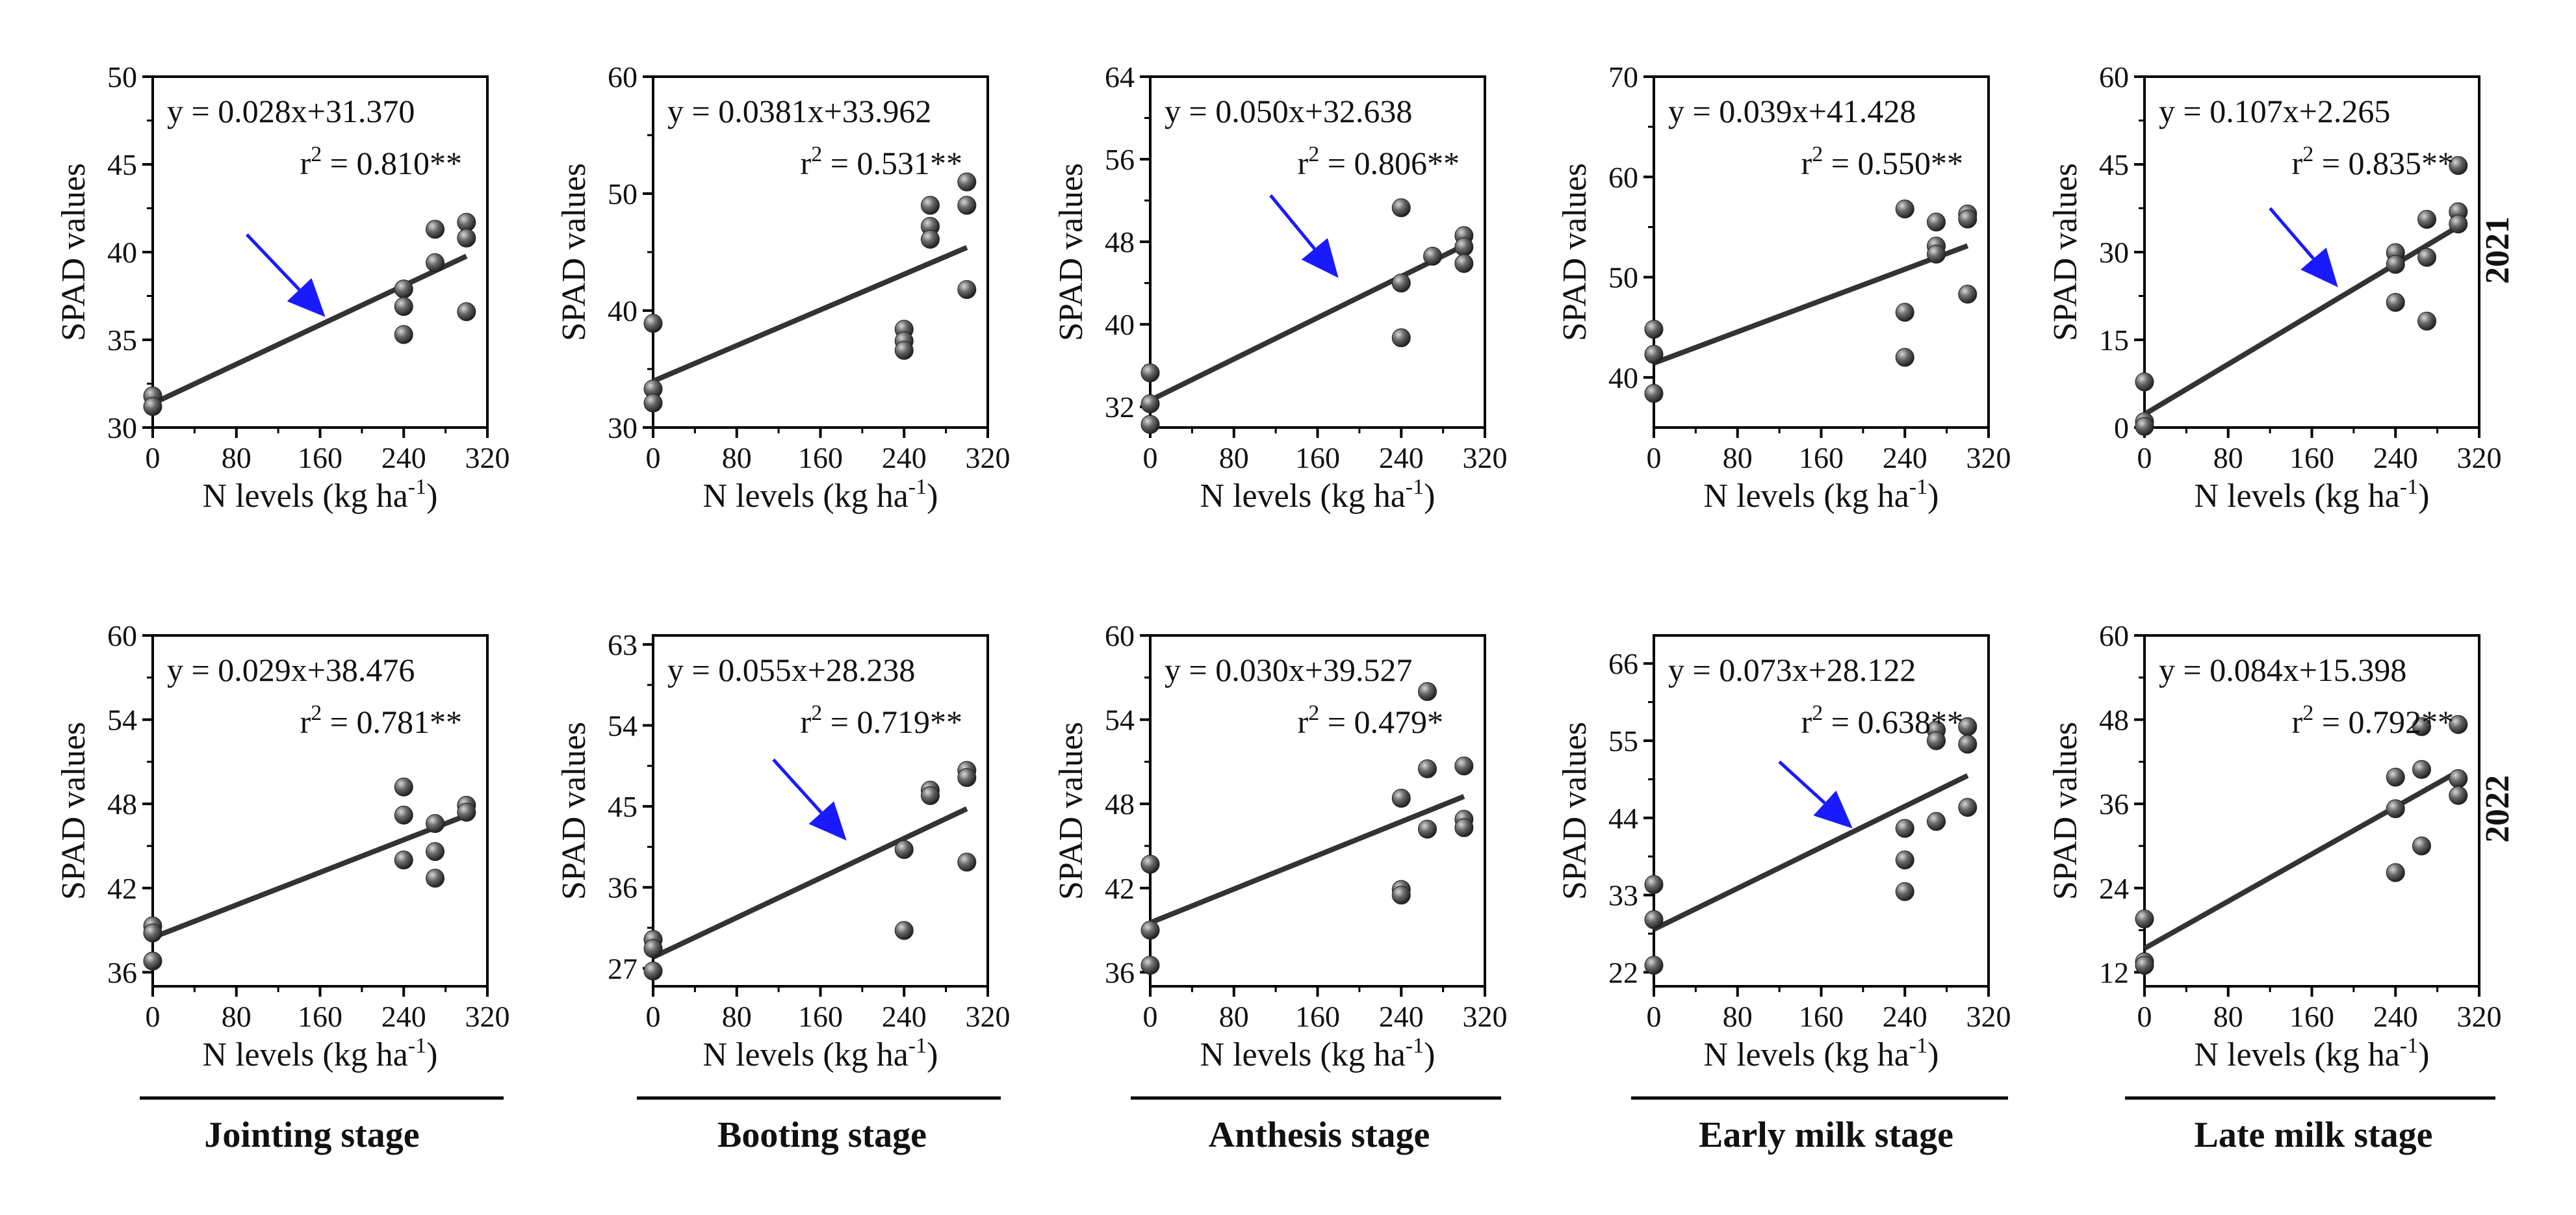  What do you see at coordinates (791, 670) in the screenshot?
I see `regression-equation: y = 0.055x+28.238` at bounding box center [791, 670].